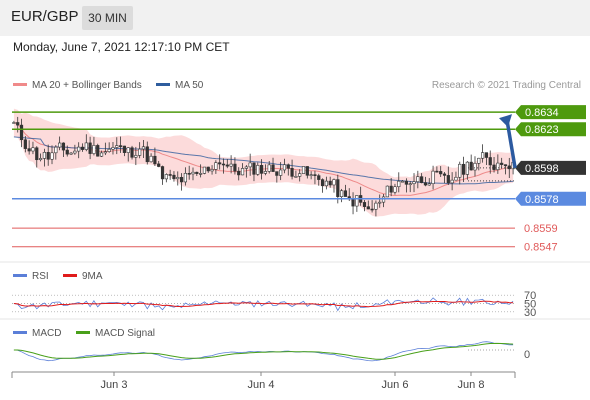  I want to click on level-resistance: 0.8623, so click(299, 129).